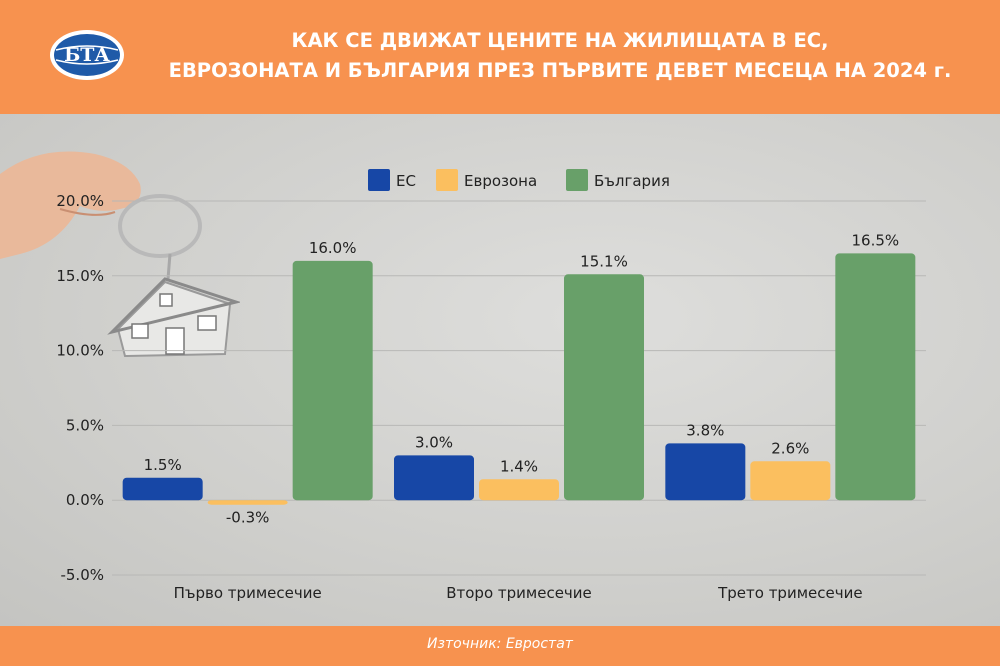 Image resolution: width=1000 pixels, height=666 pixels. I want to click on logo-text: БТА, so click(87, 55).